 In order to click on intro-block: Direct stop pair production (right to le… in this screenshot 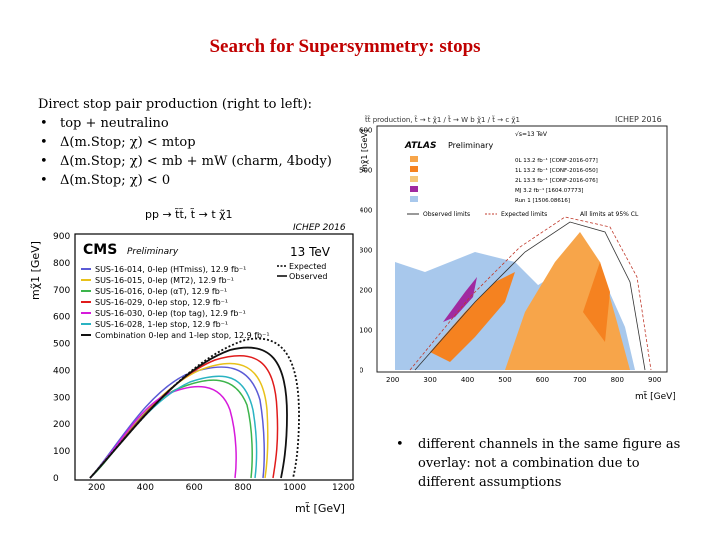, I will do `click(185, 142)`.